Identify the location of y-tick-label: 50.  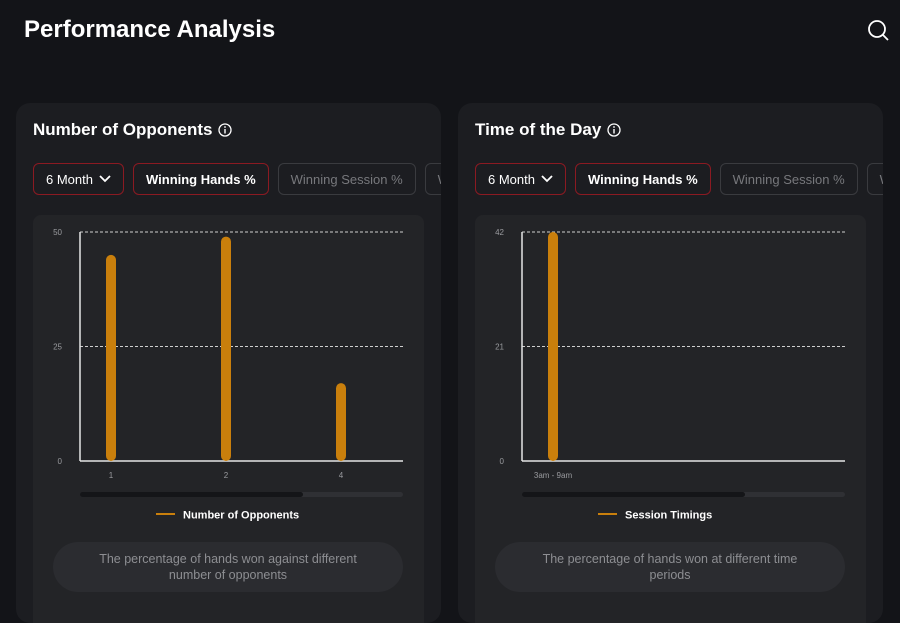
(57, 232).